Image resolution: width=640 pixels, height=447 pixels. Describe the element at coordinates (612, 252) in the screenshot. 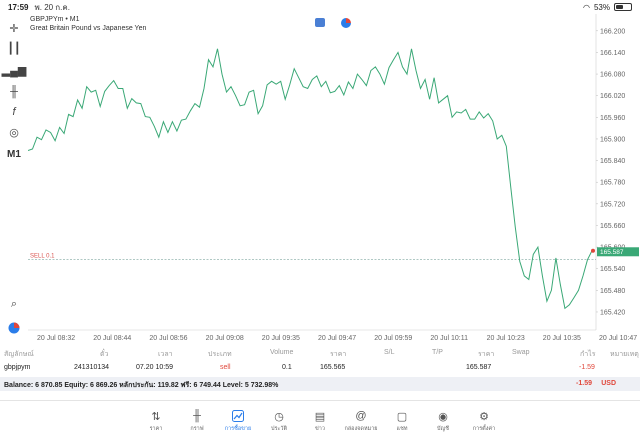

I see `current-price-value: 165.587` at that location.